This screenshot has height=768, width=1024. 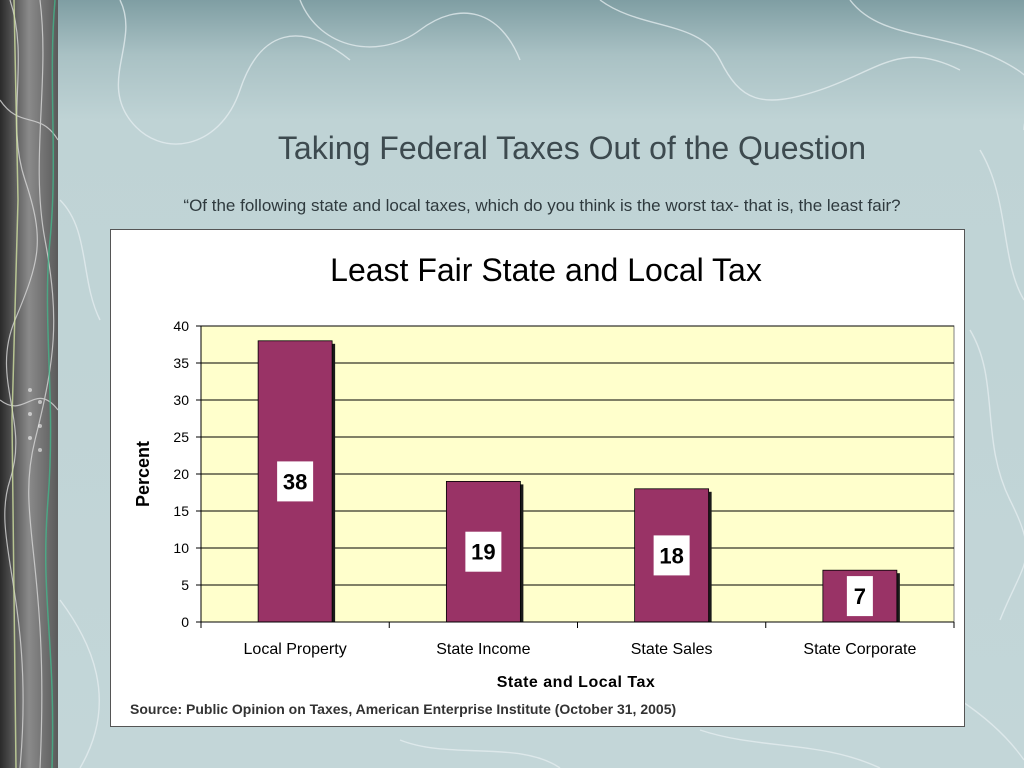 I want to click on x-axis-label: State and Local Tax, so click(x=576, y=682).